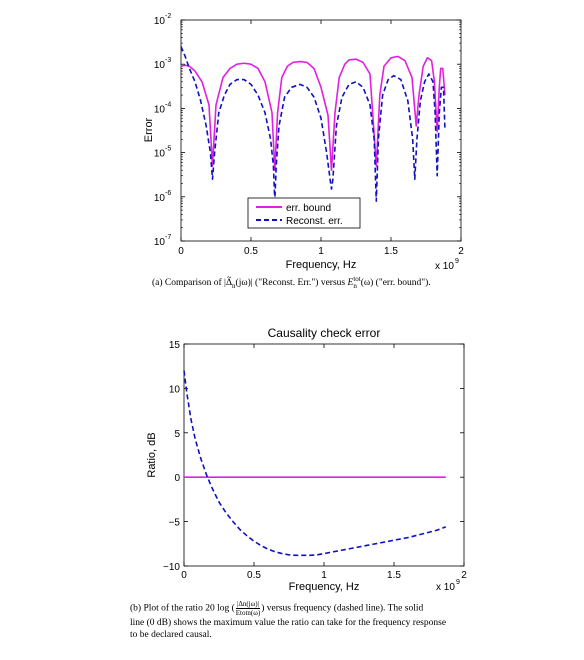 This screenshot has height=660, width=584. I want to click on plot-a-ytick-exp: -2, so click(168, 16).